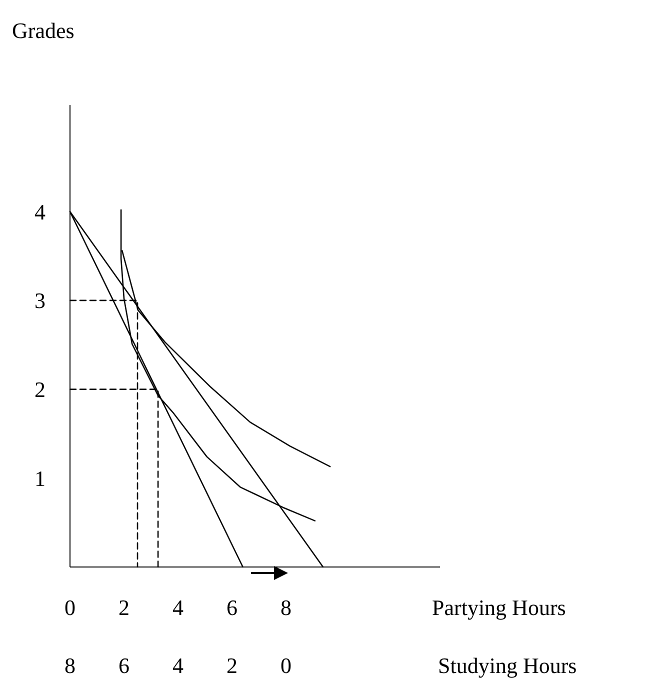 The image size is (653, 692). Describe the element at coordinates (124, 665) in the screenshot. I see `x2-tick-label: 6` at that location.